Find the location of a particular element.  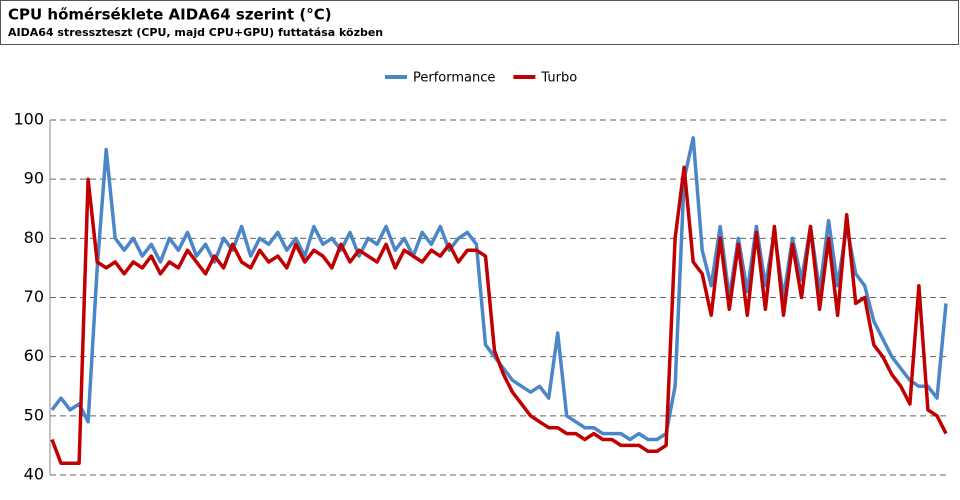

y-tick-label: 100 is located at coordinates (28, 119).